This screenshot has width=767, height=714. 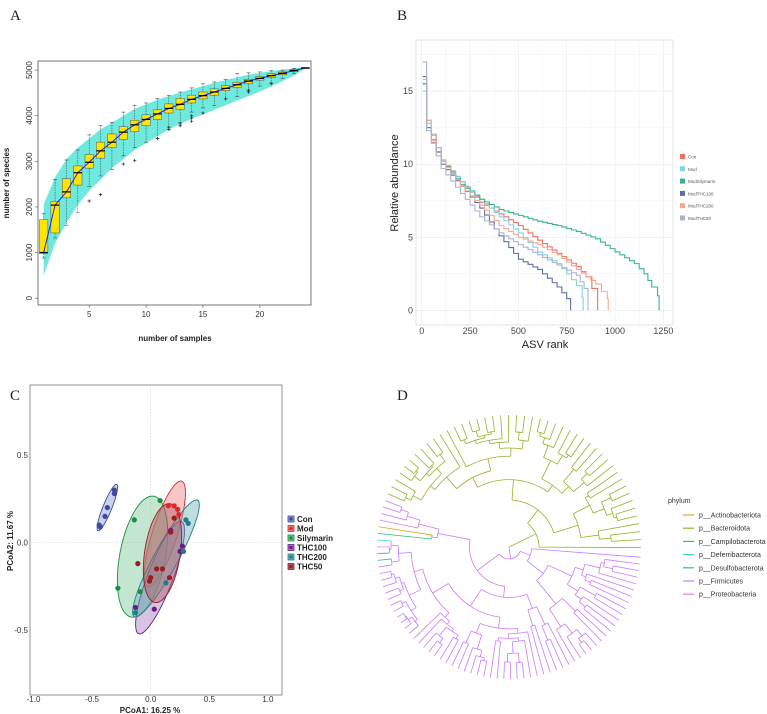 I want to click on y-tick-label: 15, so click(x=408, y=91).